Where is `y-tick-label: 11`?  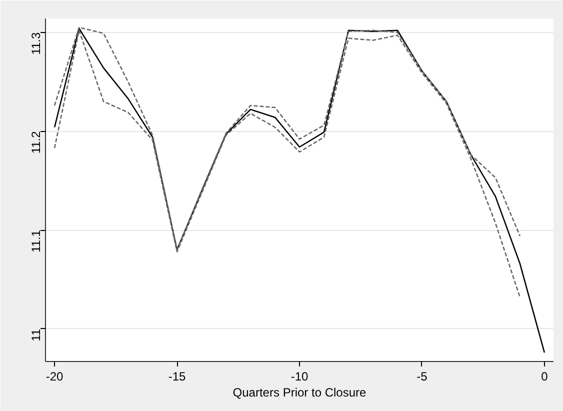 y-tick-label: 11 is located at coordinates (36, 335).